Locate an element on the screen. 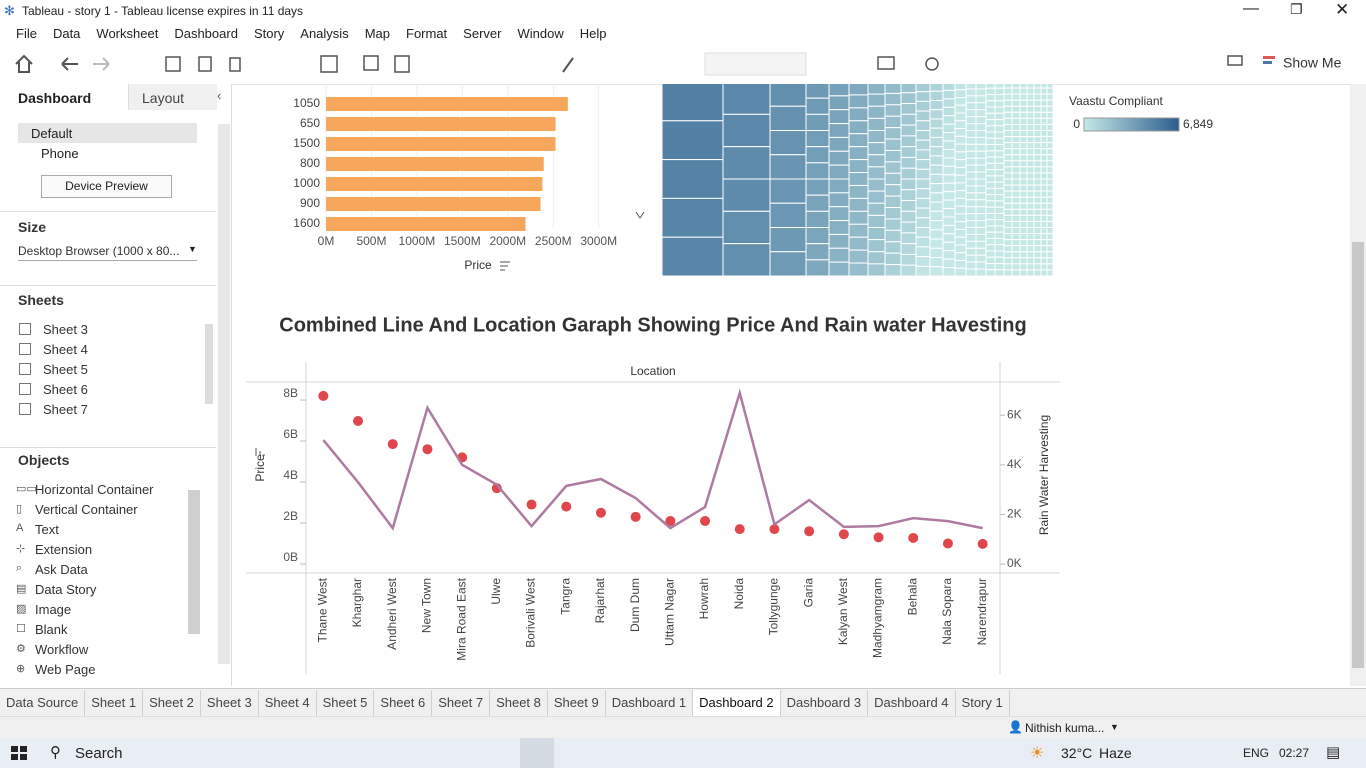 Image resolution: width=1366 pixels, height=768 pixels. sheet-tab: Sheet 2 is located at coordinates (172, 703).